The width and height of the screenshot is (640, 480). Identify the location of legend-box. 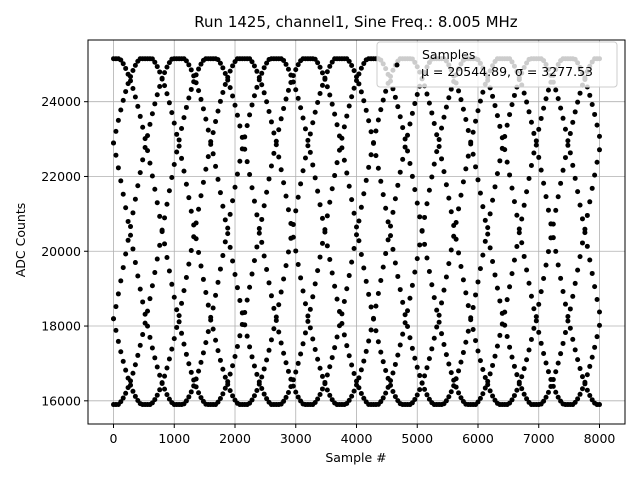
(497, 64).